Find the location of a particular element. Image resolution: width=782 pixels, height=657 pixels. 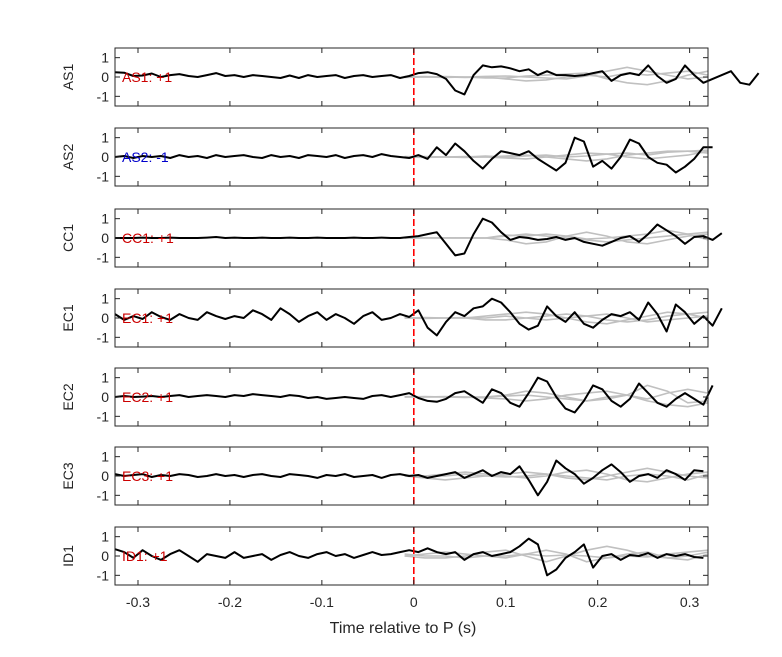

panel-annotation: CC1: +1 is located at coordinates (148, 238).